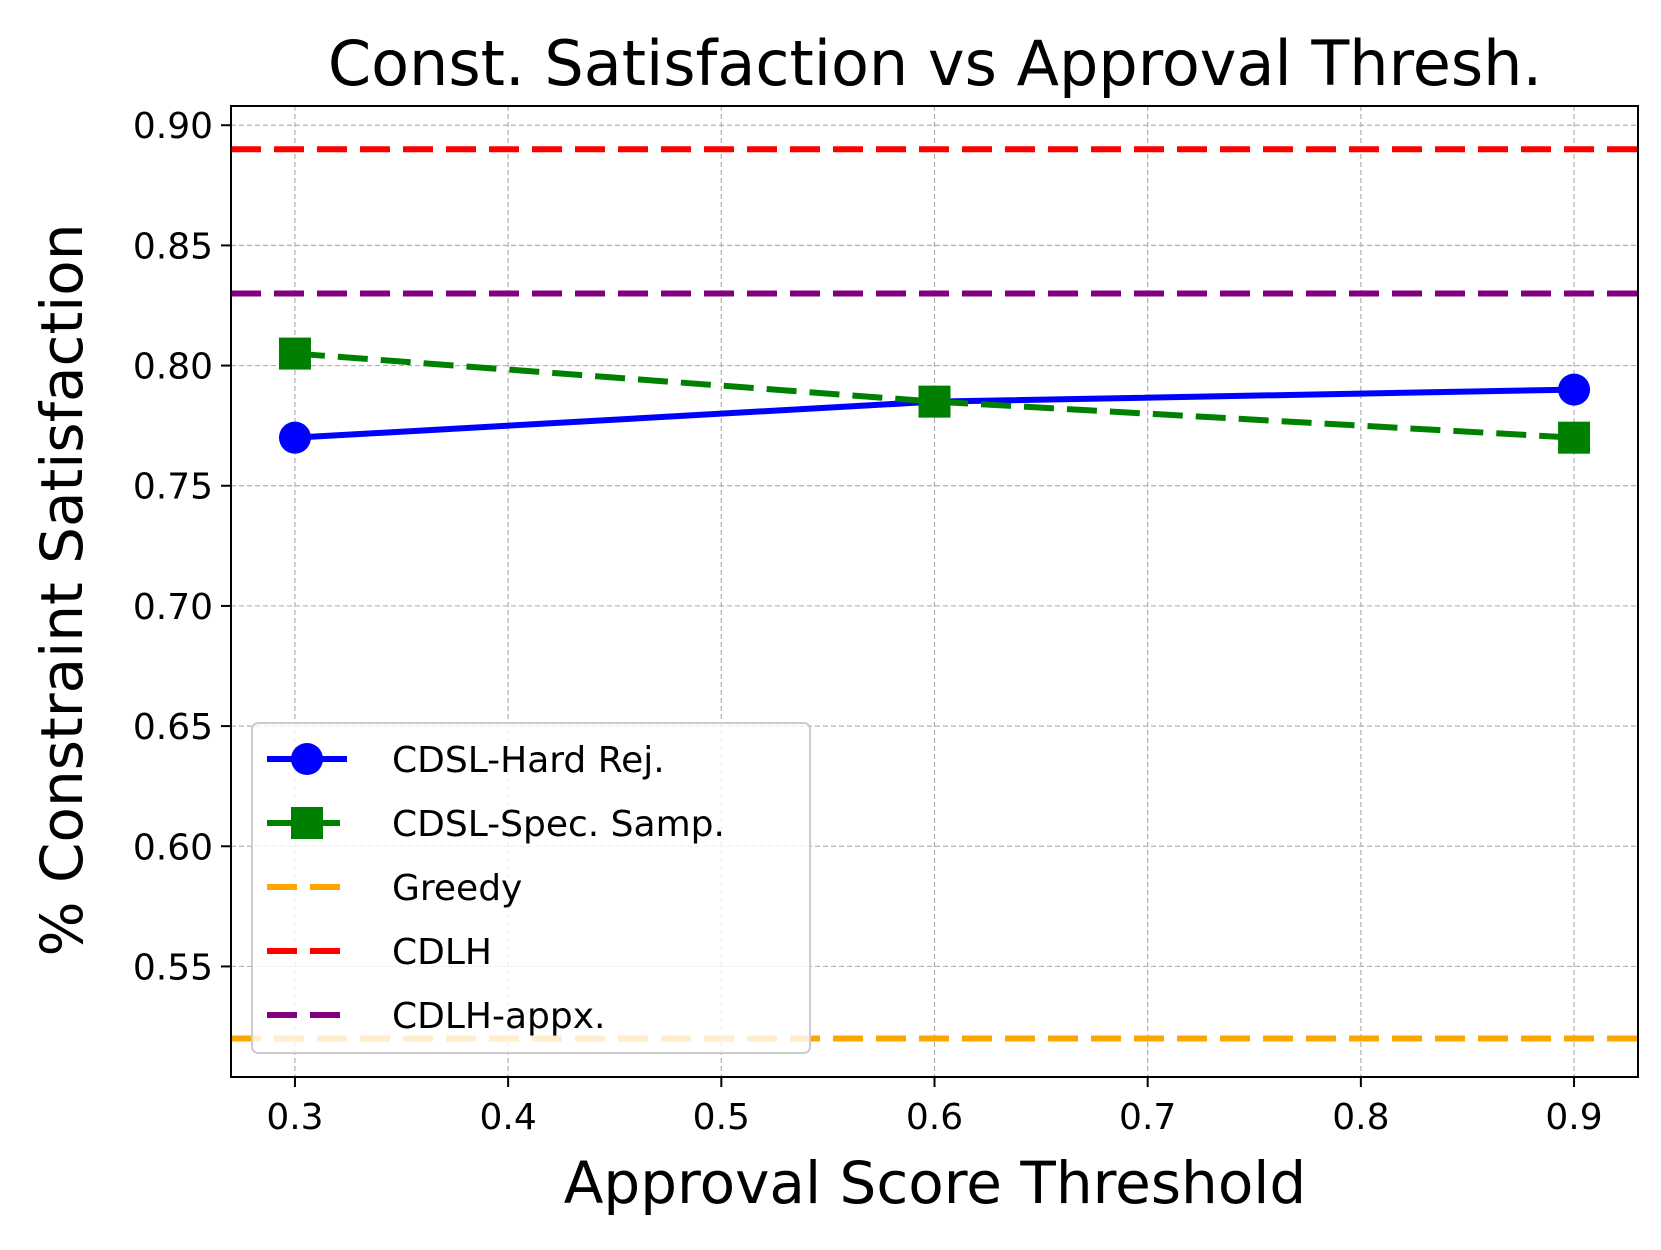 This screenshot has height=1250, width=1661. Describe the element at coordinates (173, 126) in the screenshot. I see `y-tick-label-7: 0.90` at that location.